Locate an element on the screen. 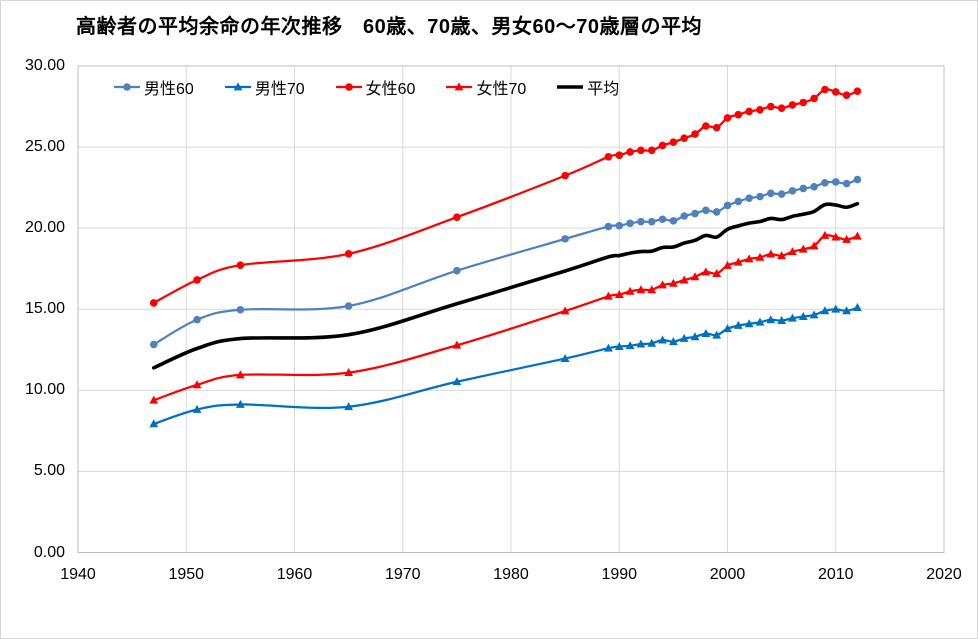  x-axis-tick-label: 1980 is located at coordinates (511, 574).